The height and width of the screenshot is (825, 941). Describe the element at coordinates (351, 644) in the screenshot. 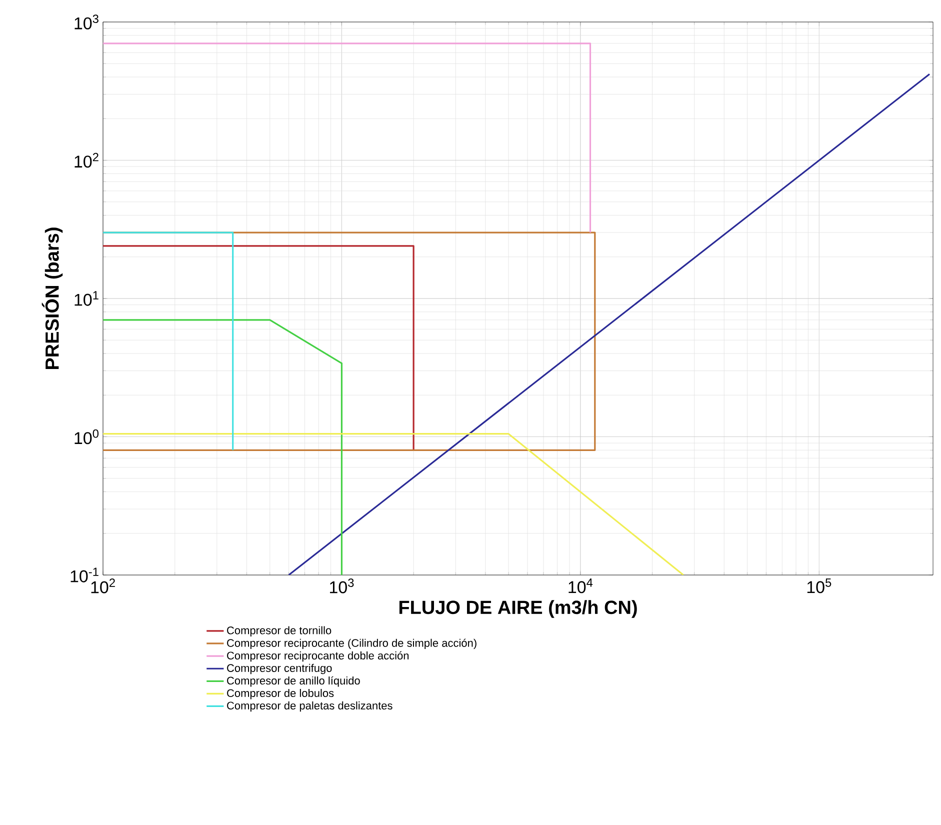

I see `legend-label: Compresor reciprocante (Cilindro de simple acción)` at that location.